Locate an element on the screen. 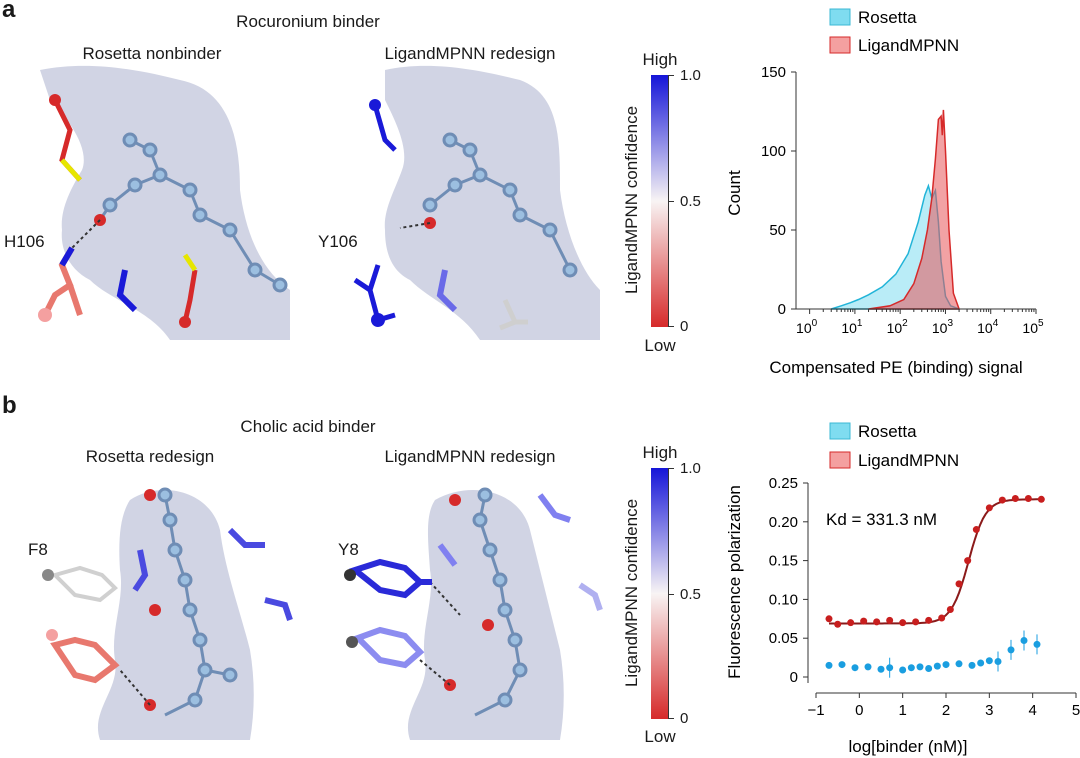  colorbar-b-tick-label: 0.5 is located at coordinates (690, 594).